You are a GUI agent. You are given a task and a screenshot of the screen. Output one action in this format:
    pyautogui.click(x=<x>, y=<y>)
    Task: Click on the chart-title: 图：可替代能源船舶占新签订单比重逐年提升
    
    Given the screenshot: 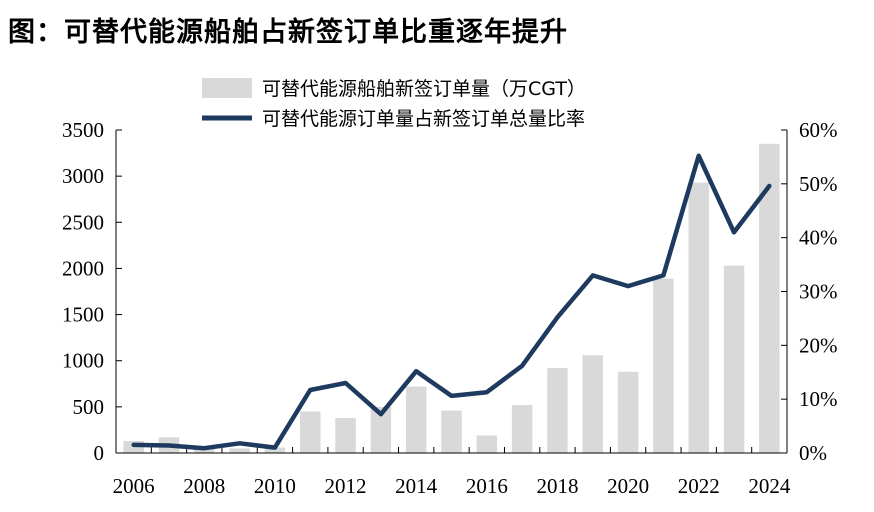 What is the action you would take?
    pyautogui.click(x=288, y=32)
    